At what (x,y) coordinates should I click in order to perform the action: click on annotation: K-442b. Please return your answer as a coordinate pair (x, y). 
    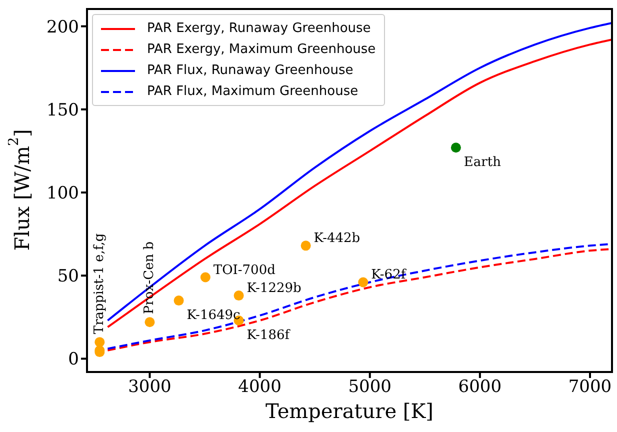
    Looking at the image, I should click on (337, 238).